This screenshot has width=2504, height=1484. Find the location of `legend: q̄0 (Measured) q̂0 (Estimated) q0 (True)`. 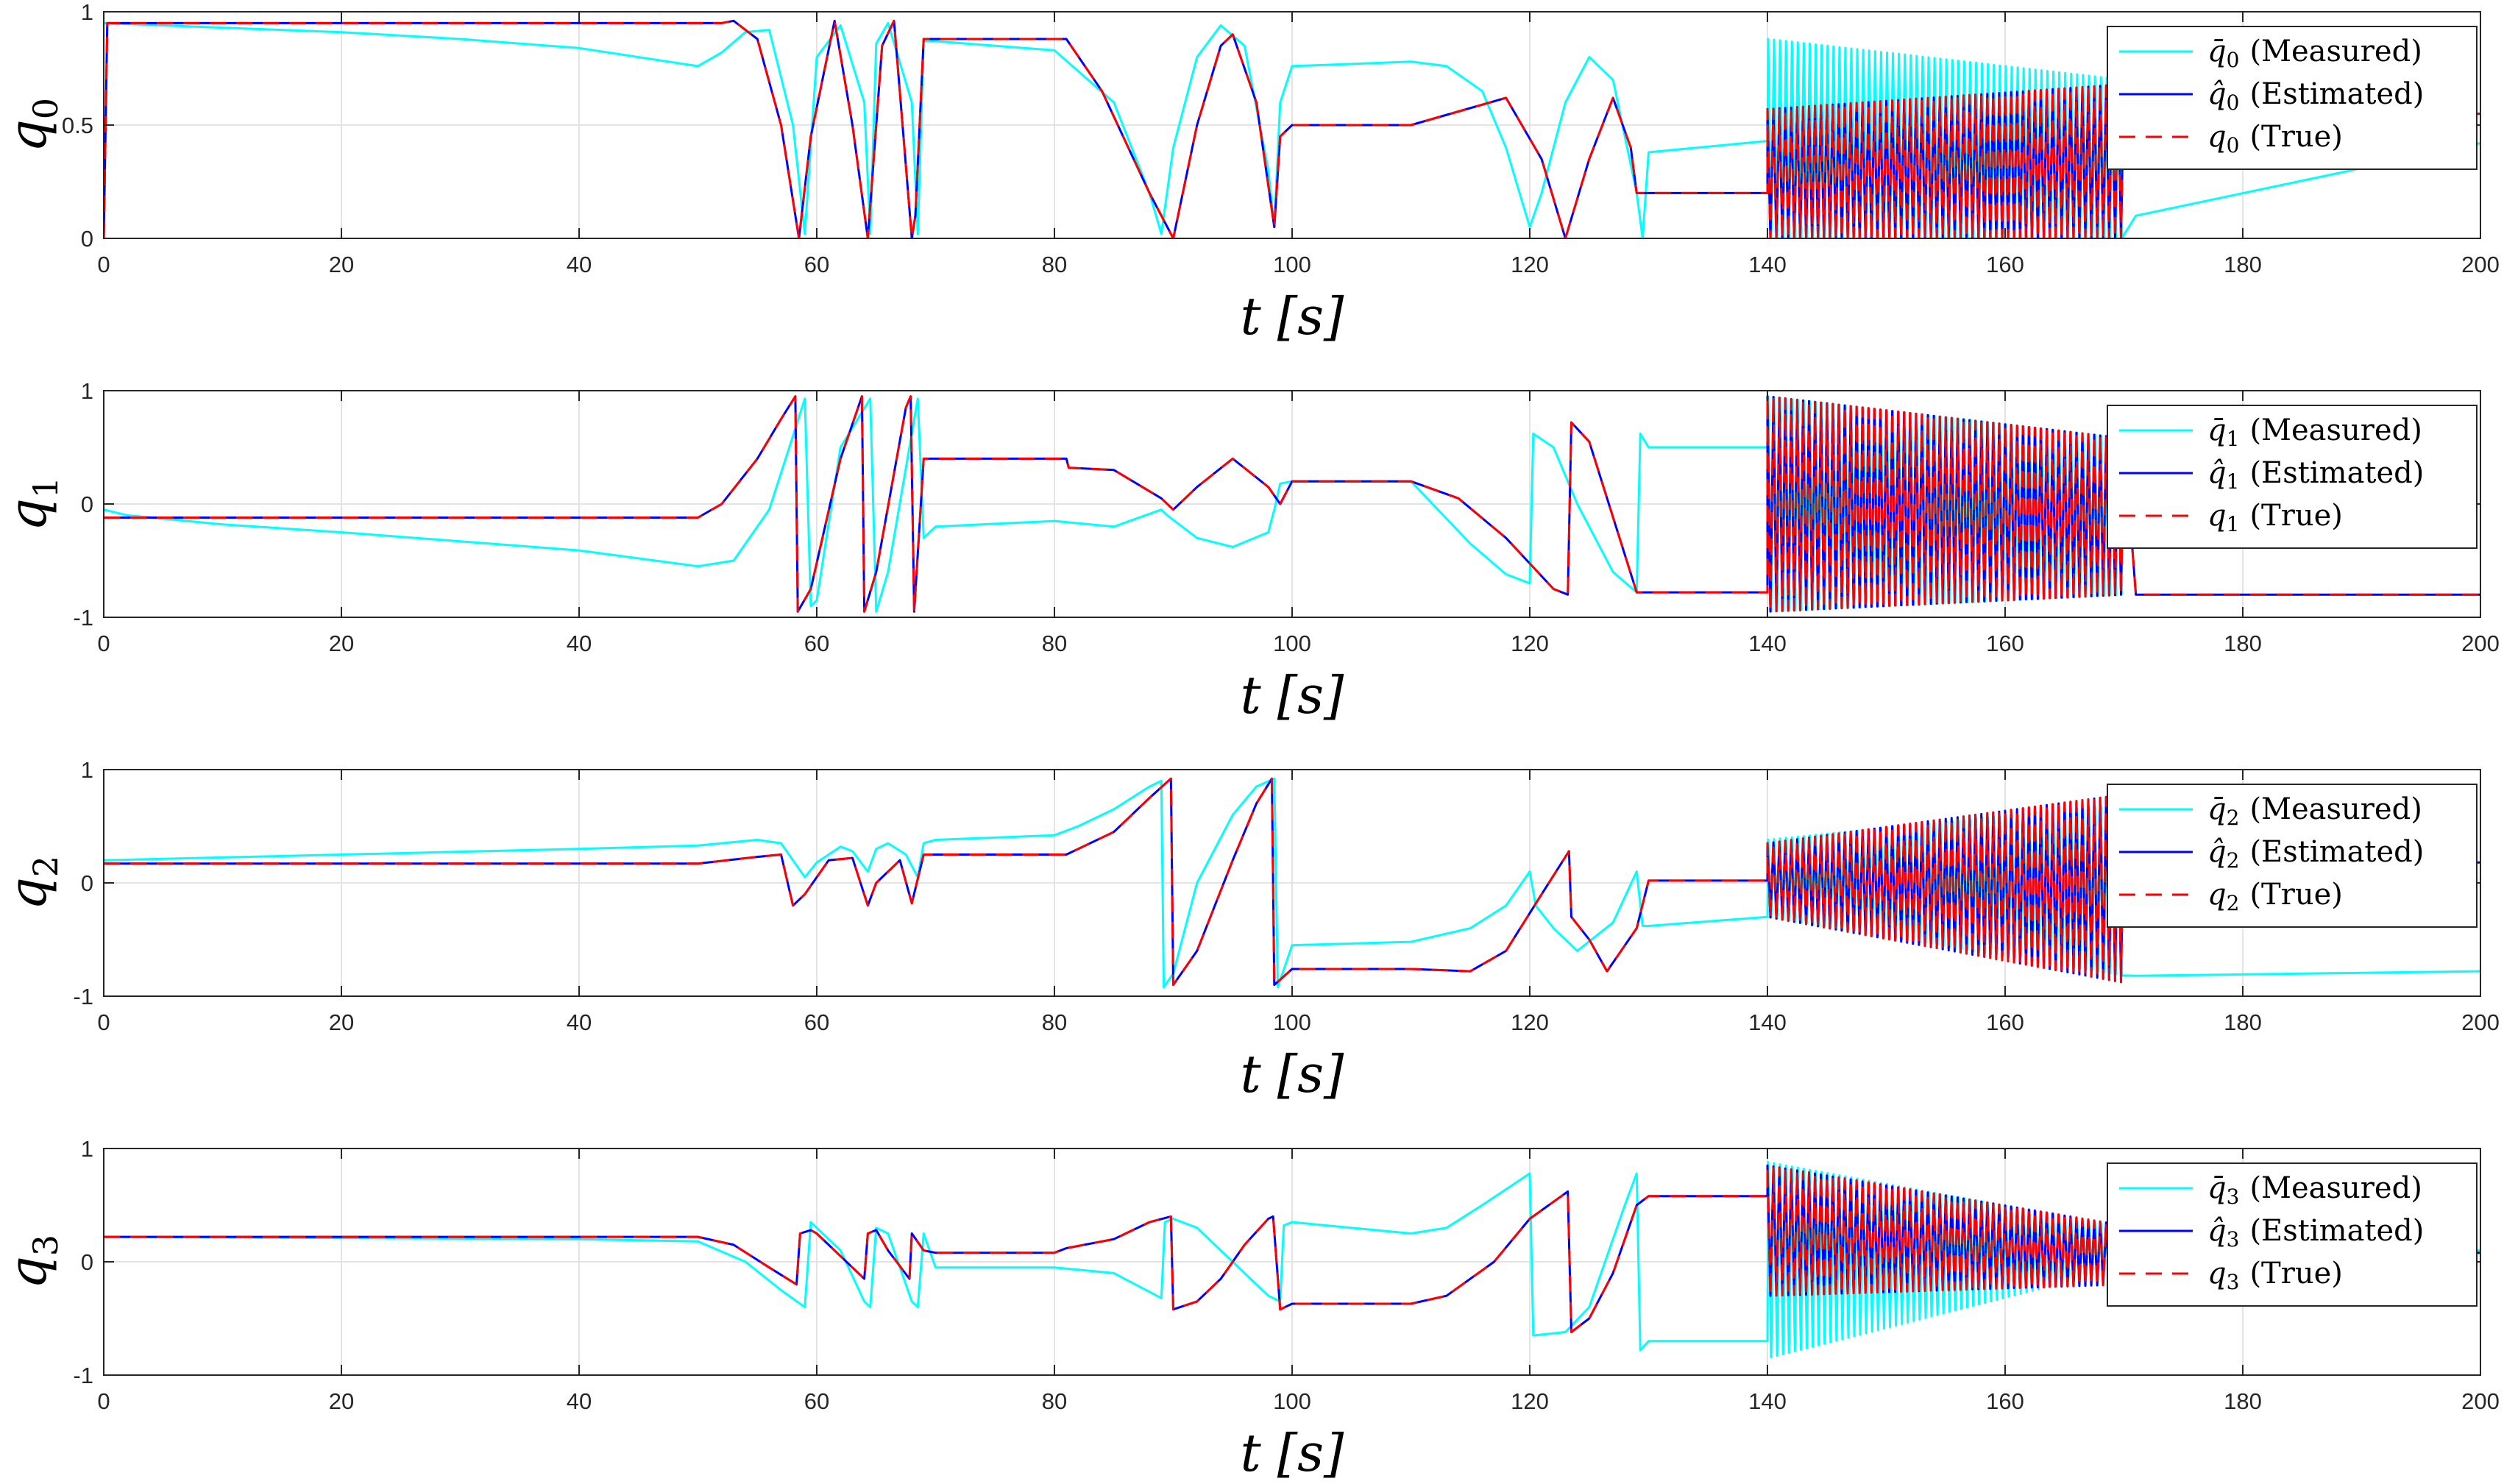

legend: q̄0 (Measured) q̂0 (Estimated) q0 (True) is located at coordinates (2292, 98).